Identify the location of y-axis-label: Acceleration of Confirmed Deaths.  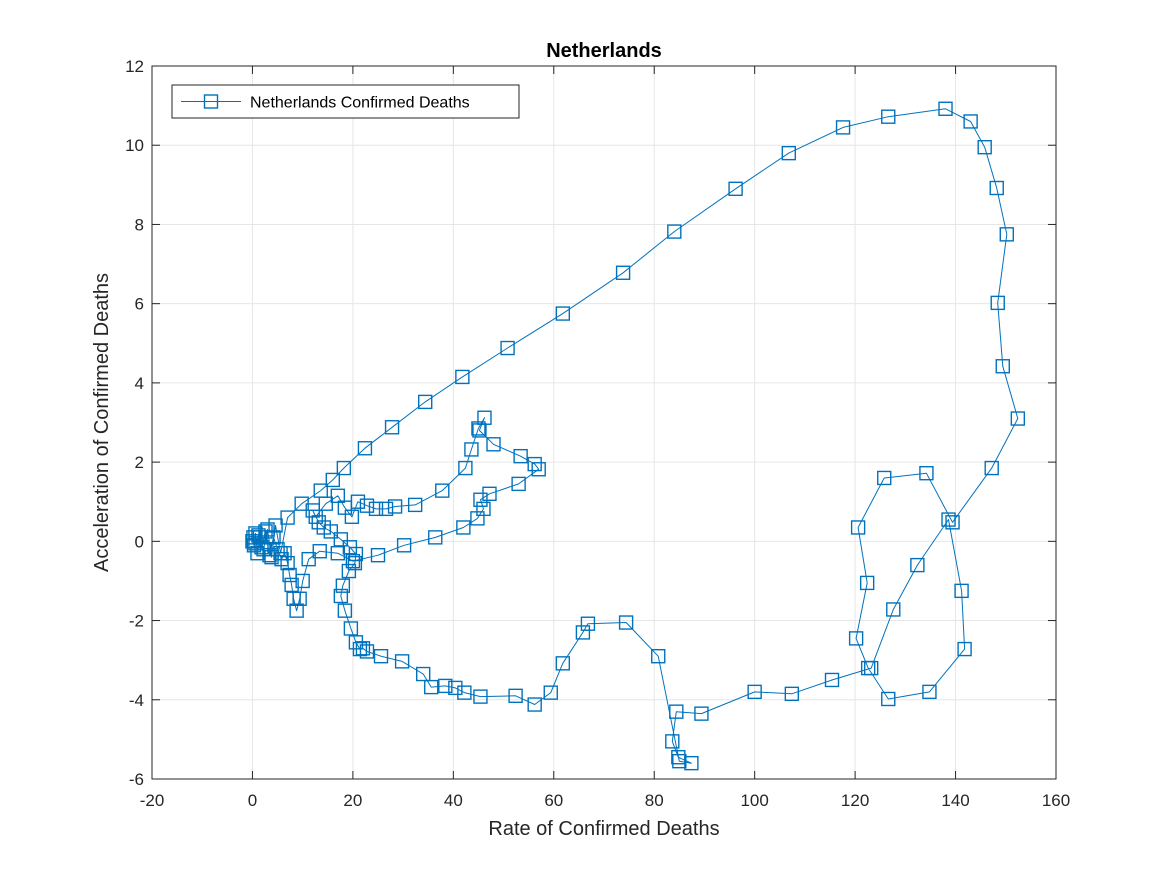
(102, 422).